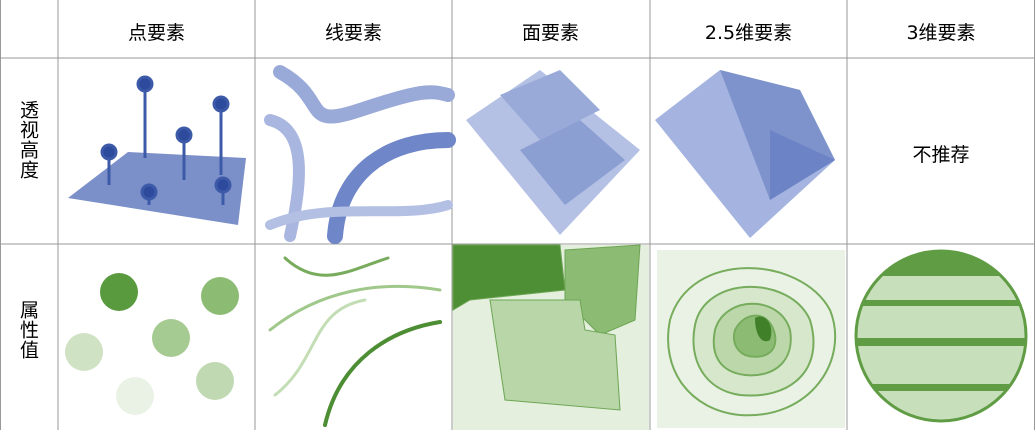 The image size is (1035, 430). I want to click on column-header: 3维要素, so click(941, 33).